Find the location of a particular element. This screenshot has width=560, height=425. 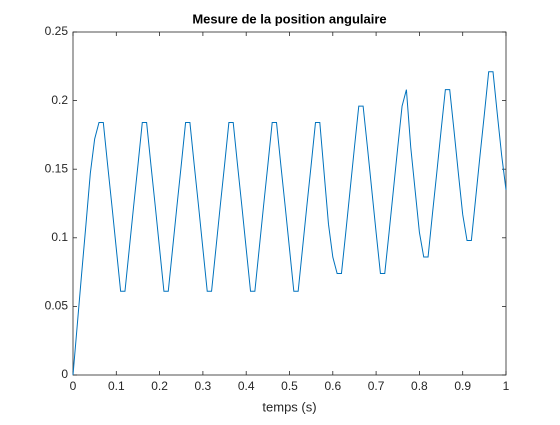

x-tick-label: 0.5 is located at coordinates (289, 386).